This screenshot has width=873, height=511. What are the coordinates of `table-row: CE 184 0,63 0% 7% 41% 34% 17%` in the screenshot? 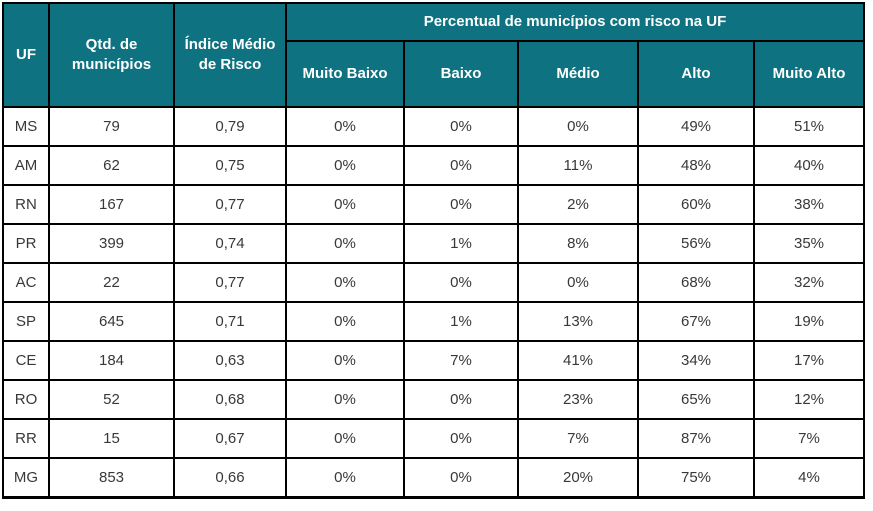 It's located at (433, 360).